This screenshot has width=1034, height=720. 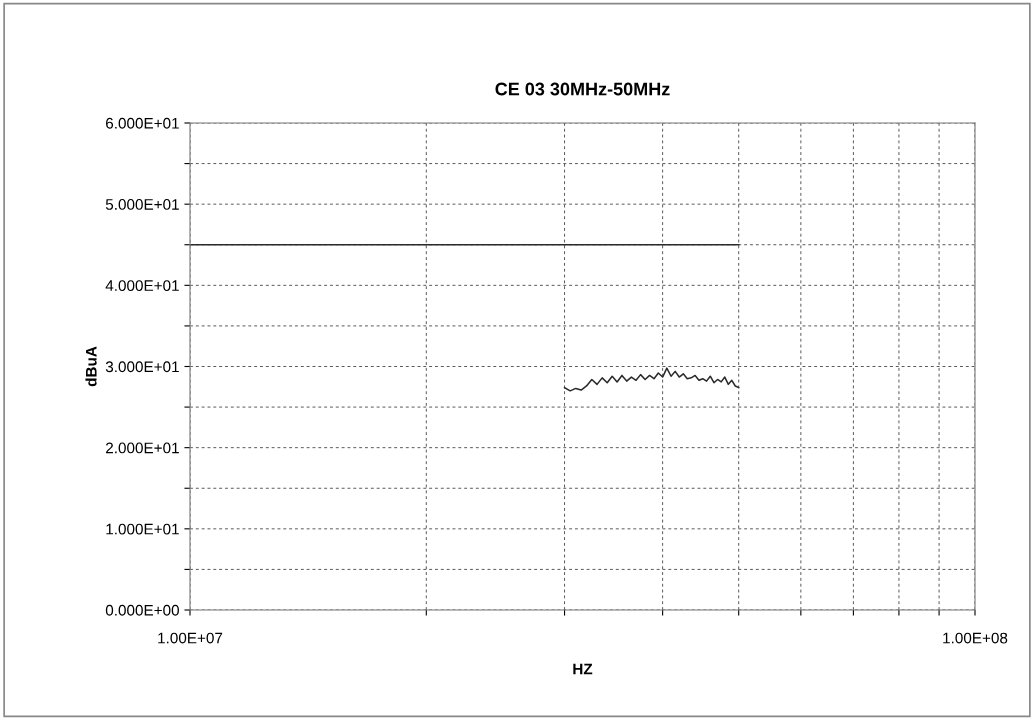 I want to click on y-tick-label: 1.000E+01, so click(x=142, y=529).